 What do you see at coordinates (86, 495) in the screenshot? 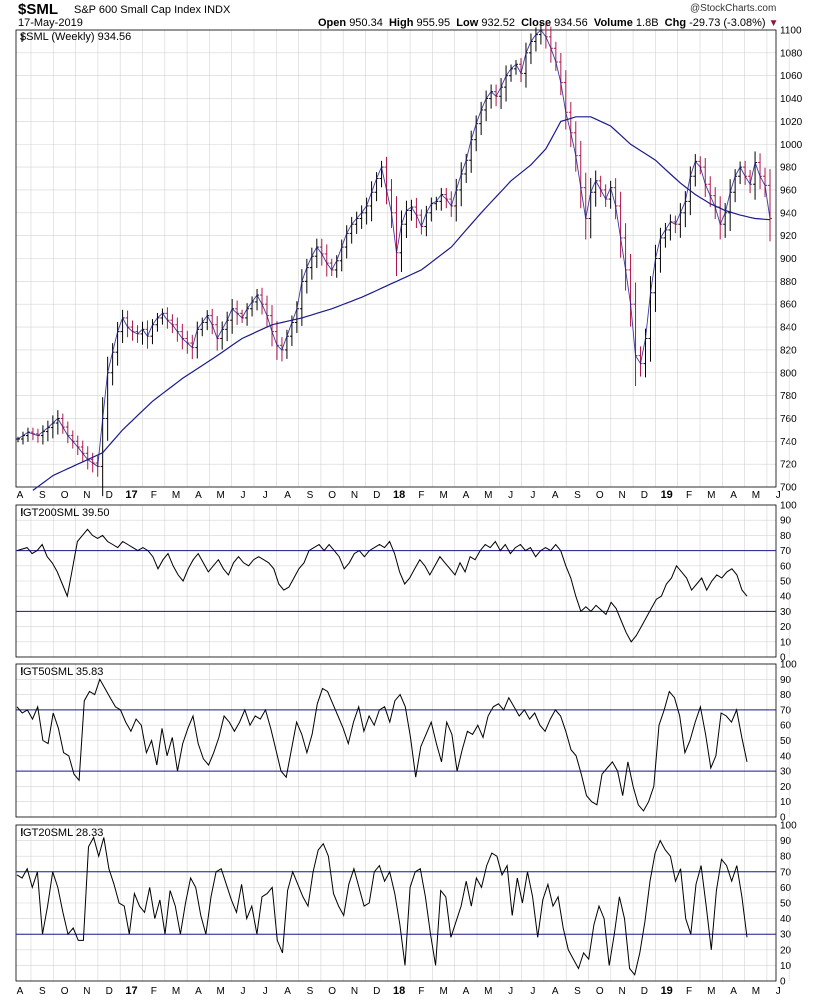
I see `x-month-label: N` at bounding box center [86, 495].